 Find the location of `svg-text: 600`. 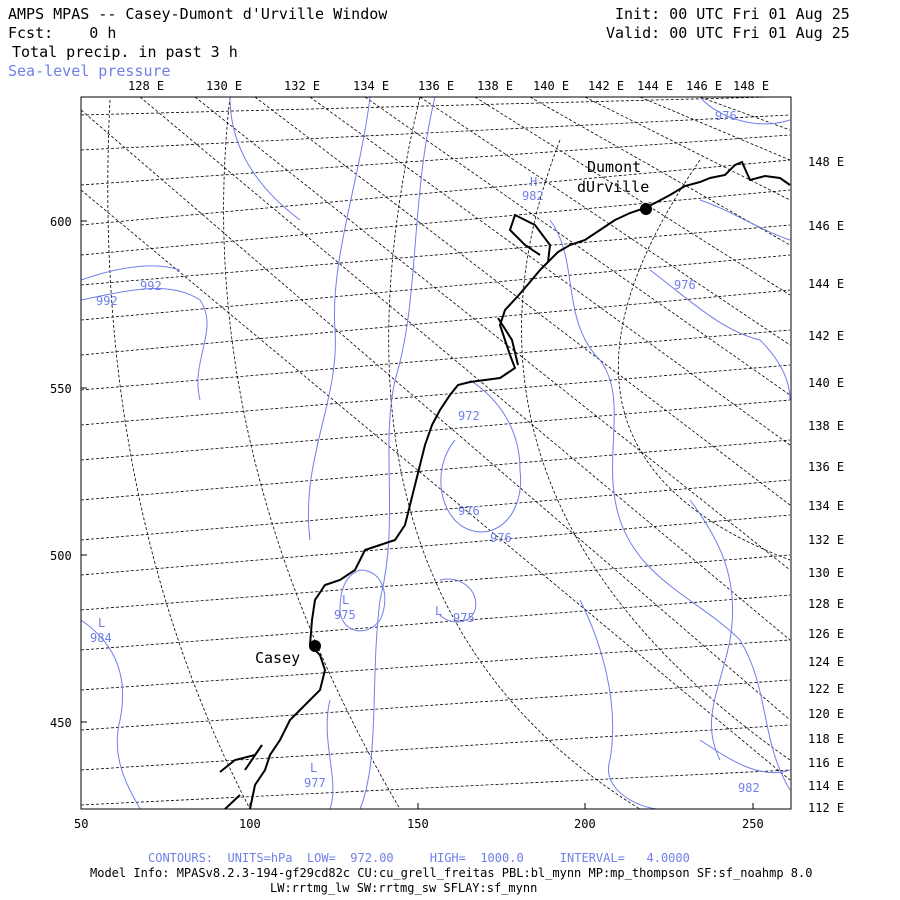

svg-text: 600 is located at coordinates (61, 222).